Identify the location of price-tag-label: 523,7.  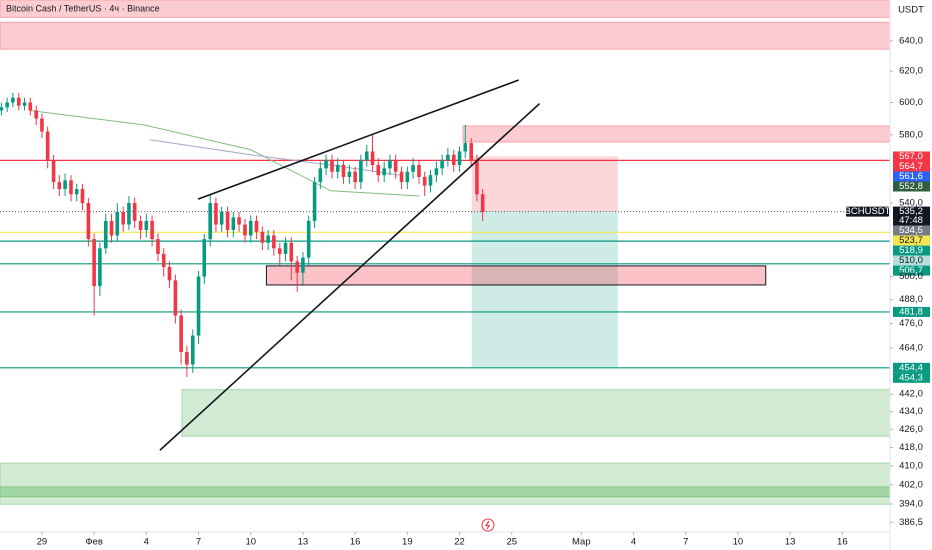
(911, 240).